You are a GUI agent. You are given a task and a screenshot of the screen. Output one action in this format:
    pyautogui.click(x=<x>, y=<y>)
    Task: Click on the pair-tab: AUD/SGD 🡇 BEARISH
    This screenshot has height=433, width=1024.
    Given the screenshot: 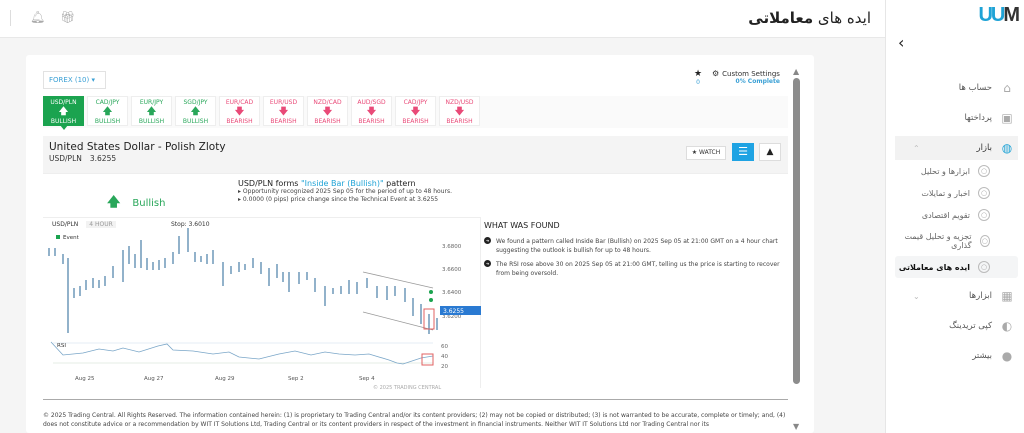 What is the action you would take?
    pyautogui.click(x=371, y=111)
    